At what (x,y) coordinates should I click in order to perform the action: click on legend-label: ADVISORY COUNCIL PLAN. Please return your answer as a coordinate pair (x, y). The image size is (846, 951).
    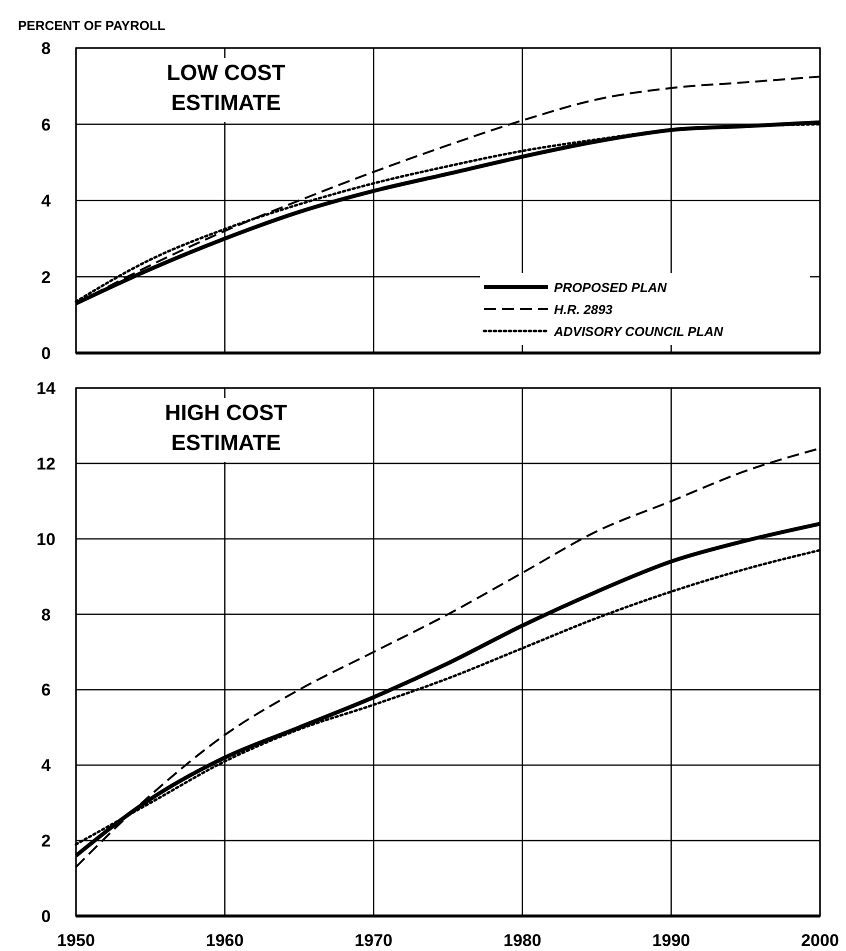
    Looking at the image, I should click on (638, 331).